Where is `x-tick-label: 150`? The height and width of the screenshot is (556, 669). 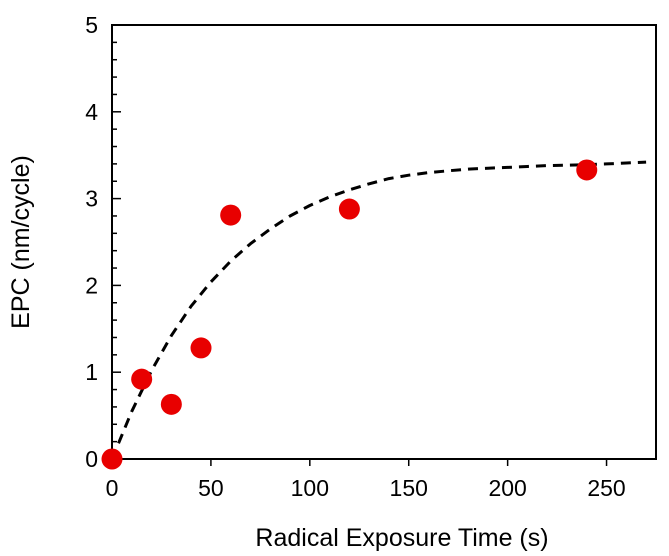
x-tick-label: 150 is located at coordinates (409, 488).